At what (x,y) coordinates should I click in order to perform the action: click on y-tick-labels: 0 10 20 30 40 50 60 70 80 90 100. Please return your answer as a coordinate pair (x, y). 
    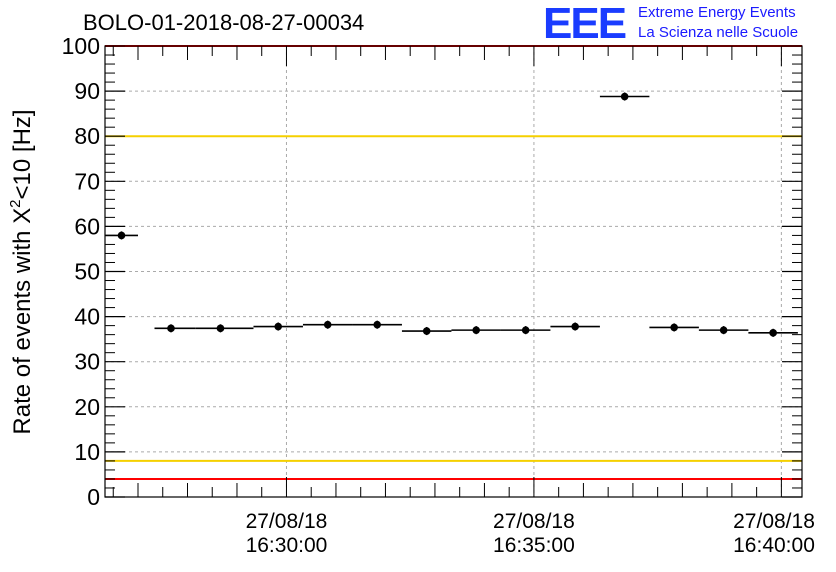
    Looking at the image, I should click on (81, 271).